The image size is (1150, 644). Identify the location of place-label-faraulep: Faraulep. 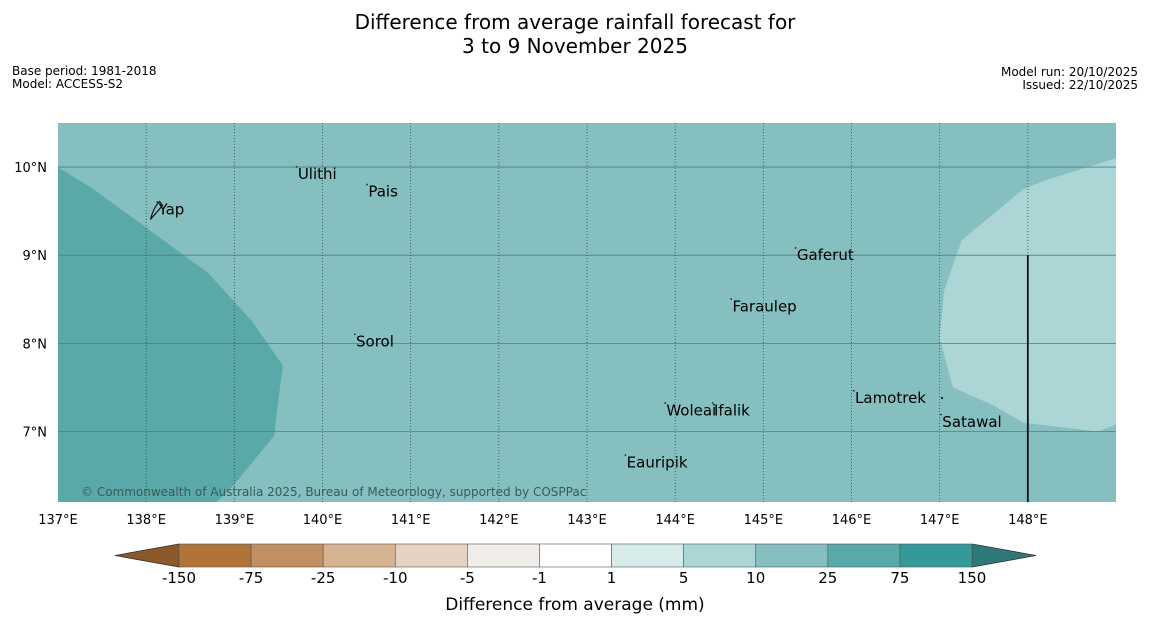
(764, 306).